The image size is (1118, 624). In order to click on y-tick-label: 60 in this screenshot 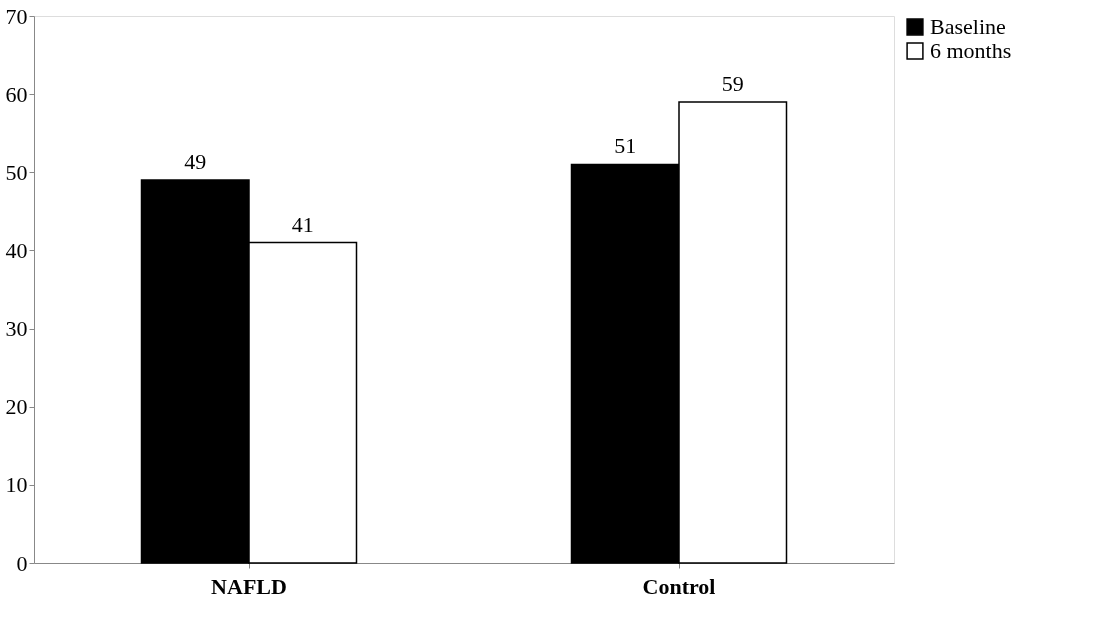, I will do `click(16, 94)`.